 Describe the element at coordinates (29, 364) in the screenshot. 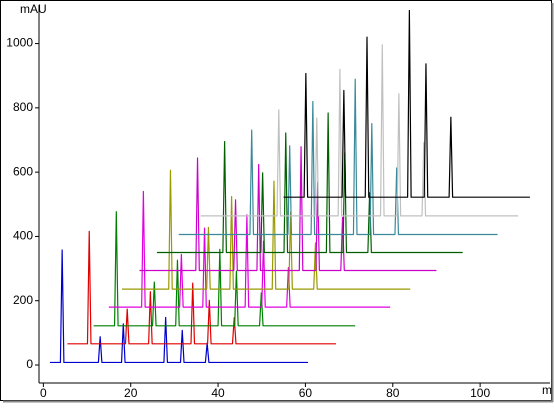

I see `y-tick-label: 0` at that location.